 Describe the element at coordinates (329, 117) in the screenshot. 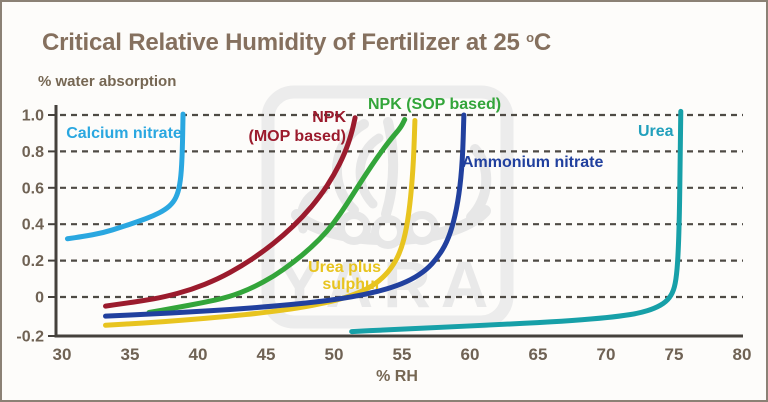

I see `curve-label-npk-mop-based: NPK` at that location.